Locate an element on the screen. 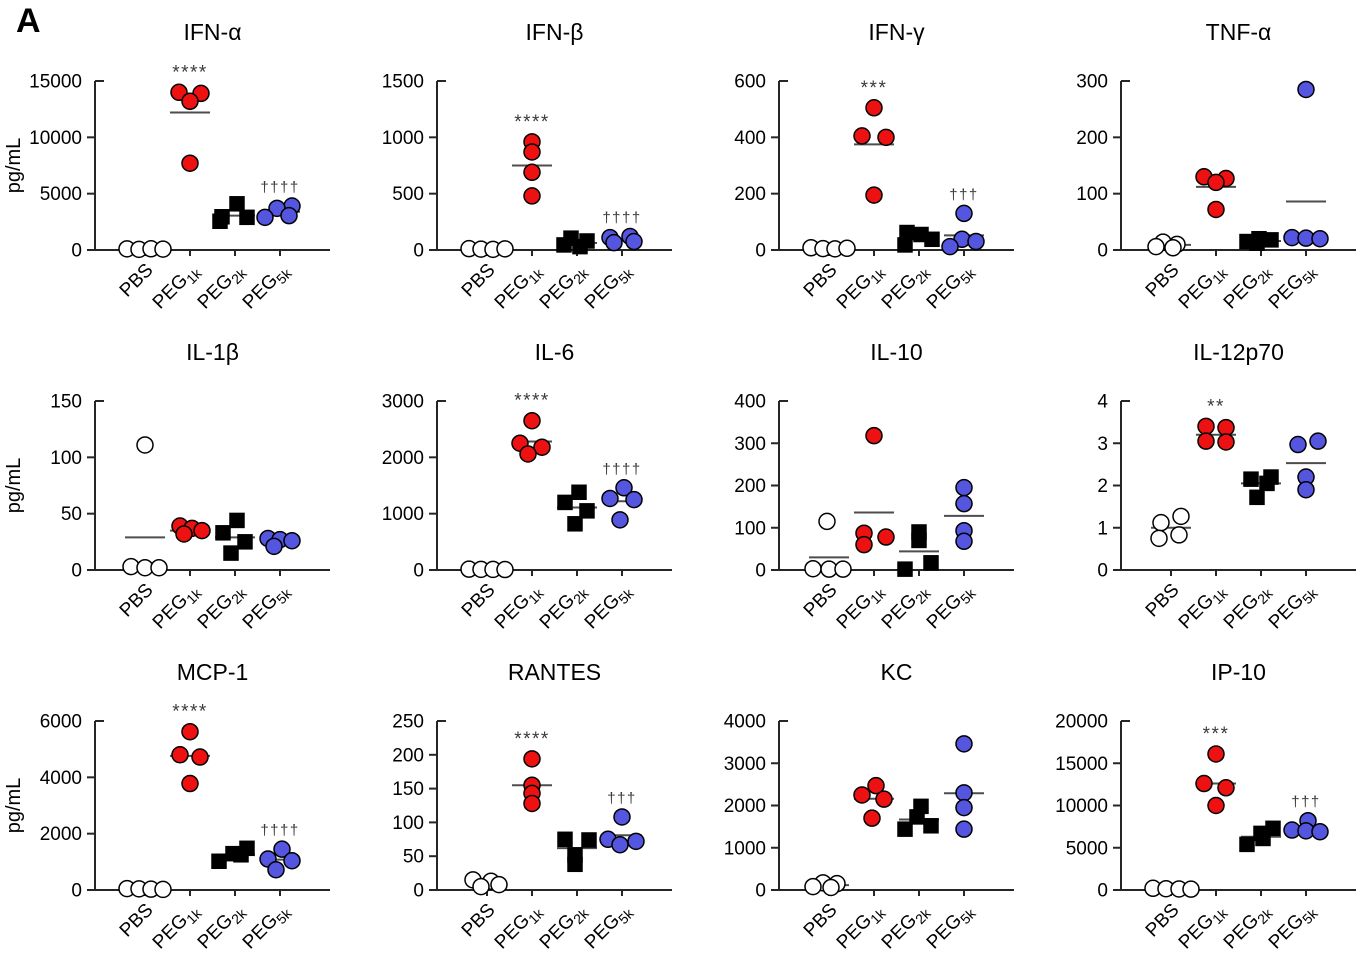  y-tick-label: 2 is located at coordinates (1102, 486).